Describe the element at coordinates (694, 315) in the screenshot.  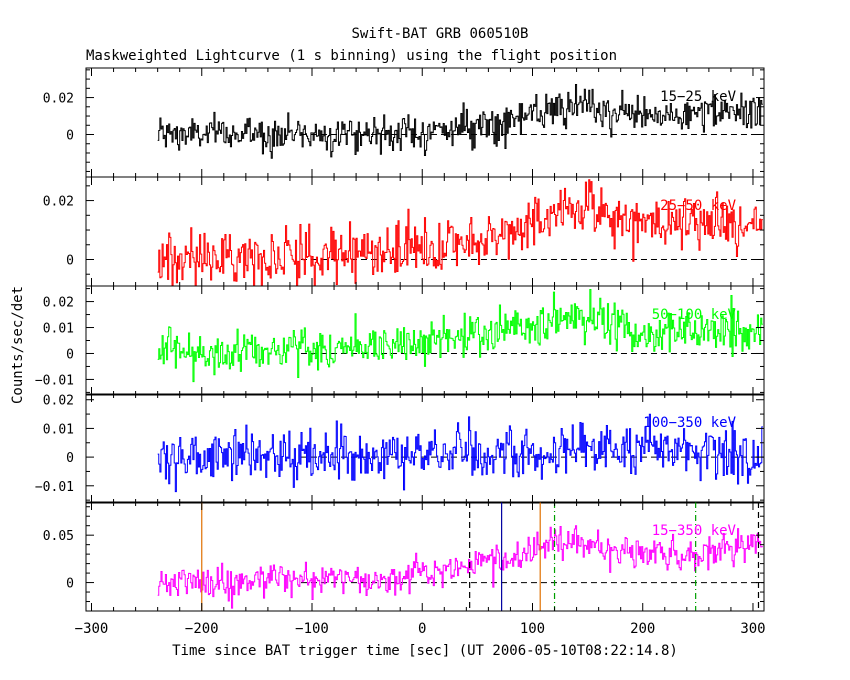
I see `band-label-50-100: 50−100 keV` at that location.